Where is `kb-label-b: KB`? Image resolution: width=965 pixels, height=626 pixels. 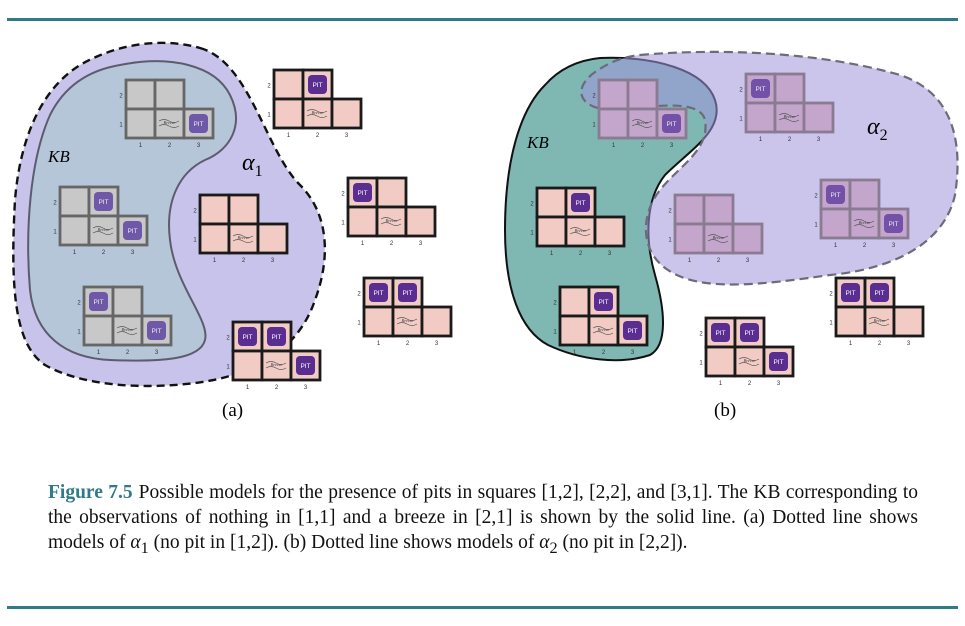
kb-label-b: KB is located at coordinates (537, 142).